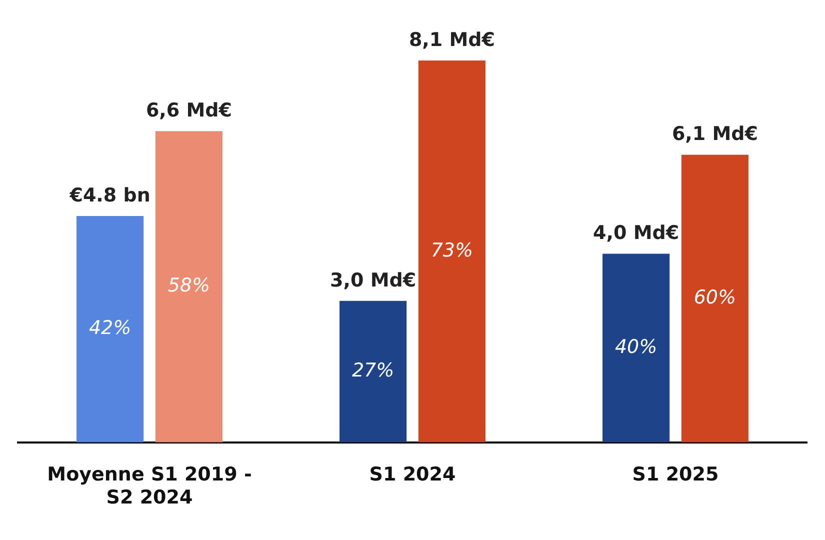  What do you see at coordinates (189, 111) in the screenshot?
I see `data-label: 6,6 Md€` at bounding box center [189, 111].